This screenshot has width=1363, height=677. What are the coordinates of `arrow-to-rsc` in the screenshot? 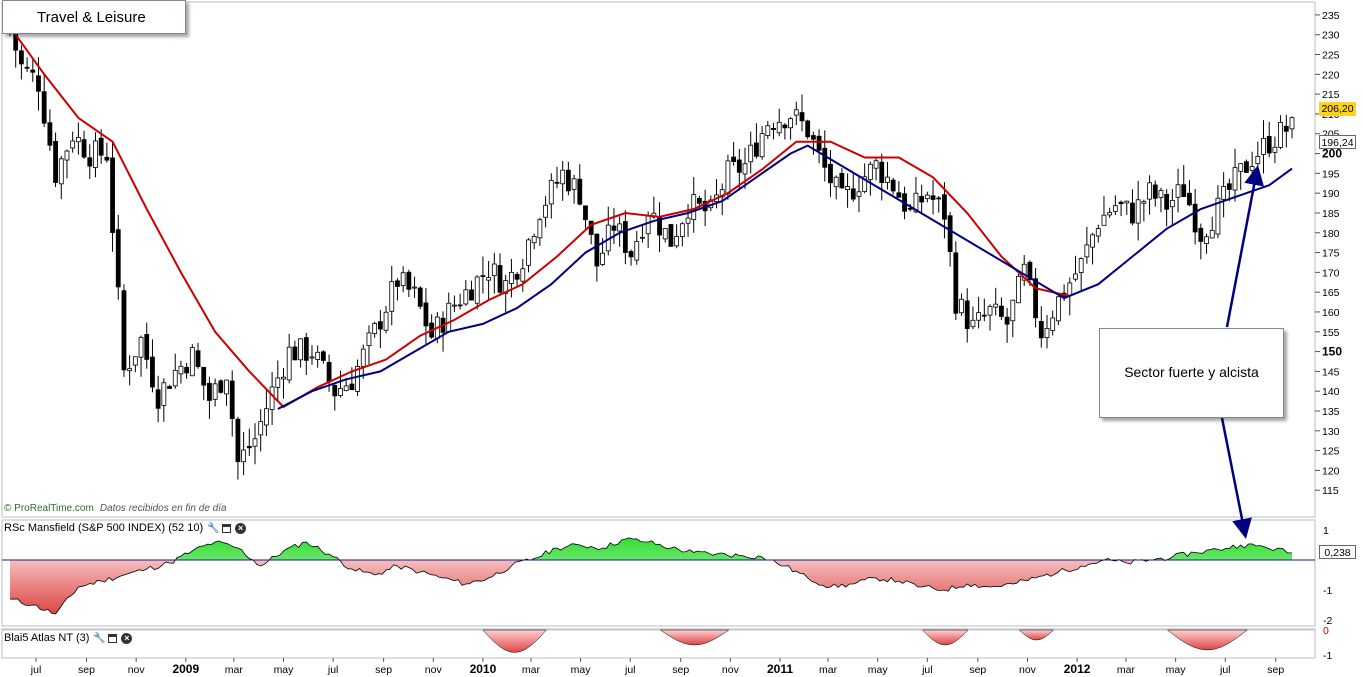 It's located at (1236, 478).